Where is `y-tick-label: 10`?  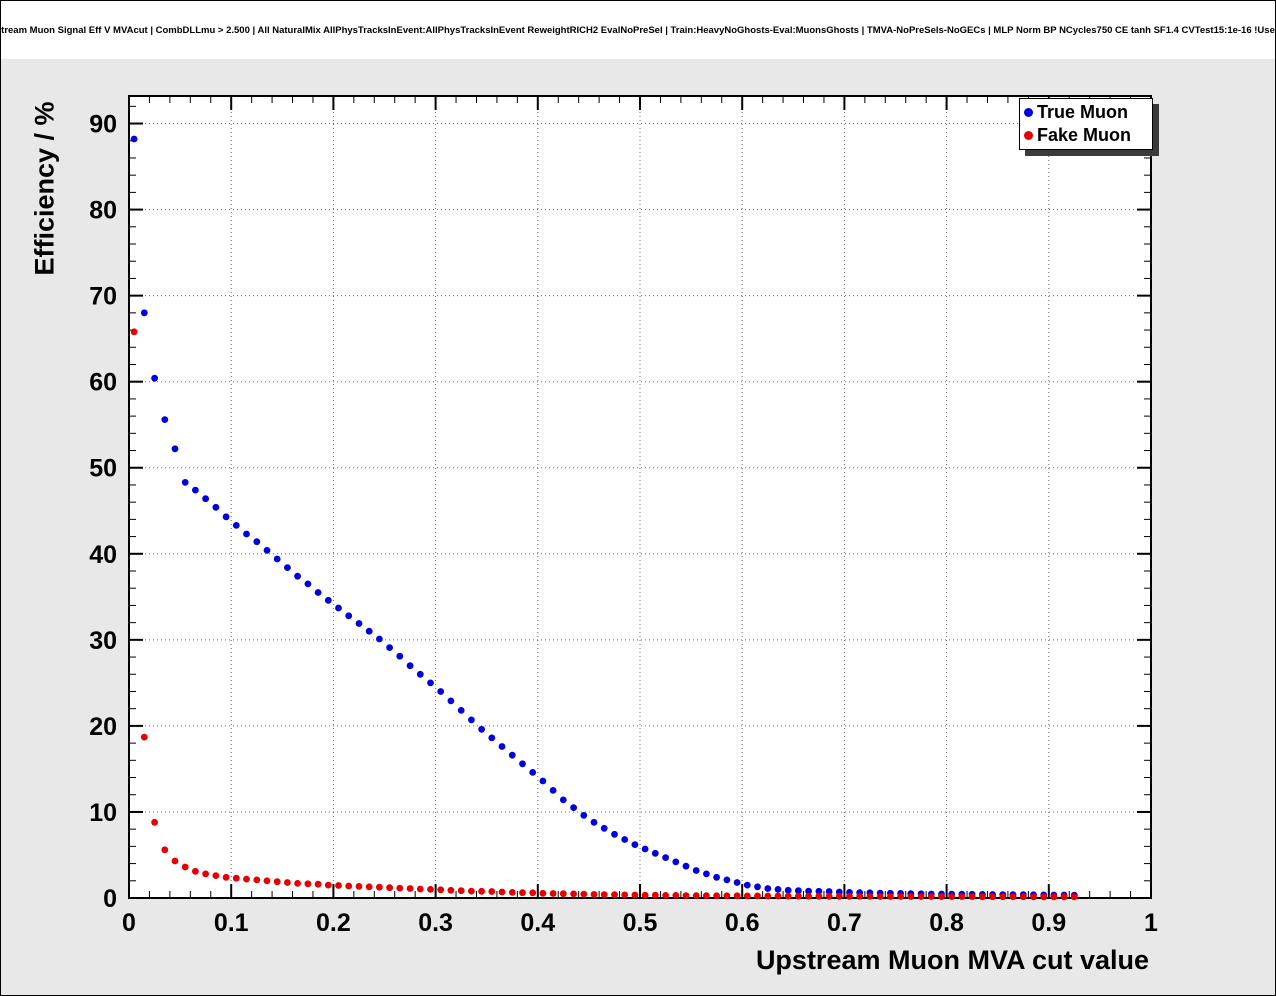
y-tick-label: 10 is located at coordinates (103, 813).